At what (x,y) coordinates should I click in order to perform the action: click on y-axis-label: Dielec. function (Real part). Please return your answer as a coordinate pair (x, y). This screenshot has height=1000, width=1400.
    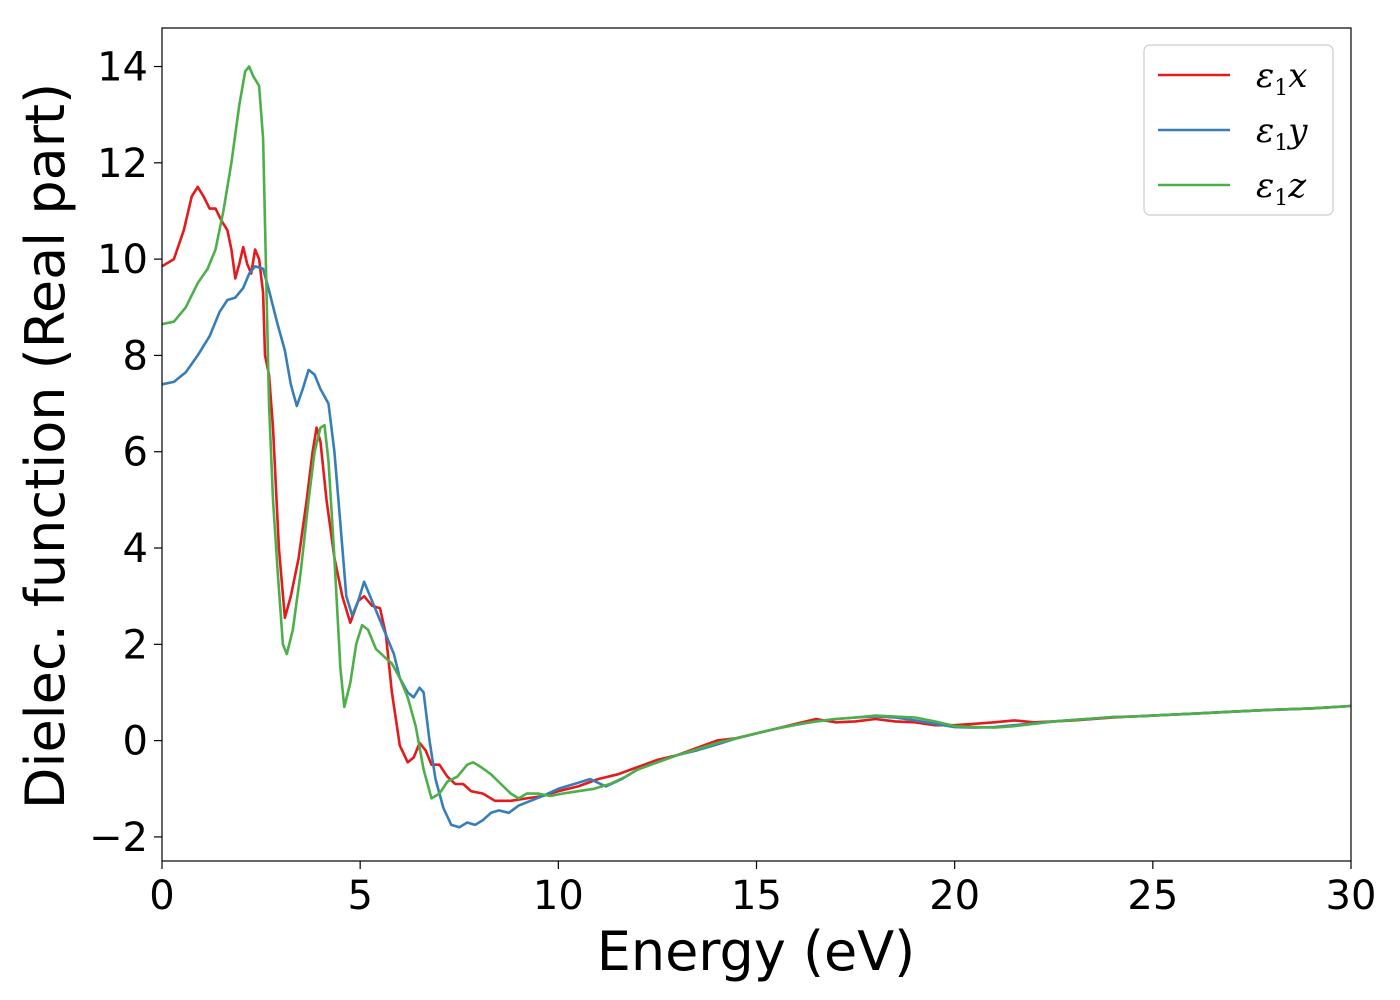
    Looking at the image, I should click on (45, 446).